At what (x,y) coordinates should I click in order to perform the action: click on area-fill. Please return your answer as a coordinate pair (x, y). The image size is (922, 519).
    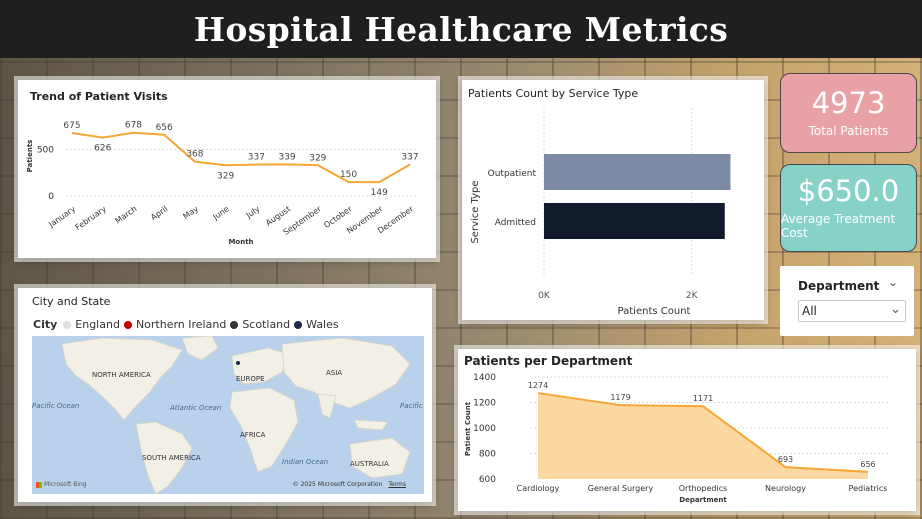
    Looking at the image, I should click on (703, 436).